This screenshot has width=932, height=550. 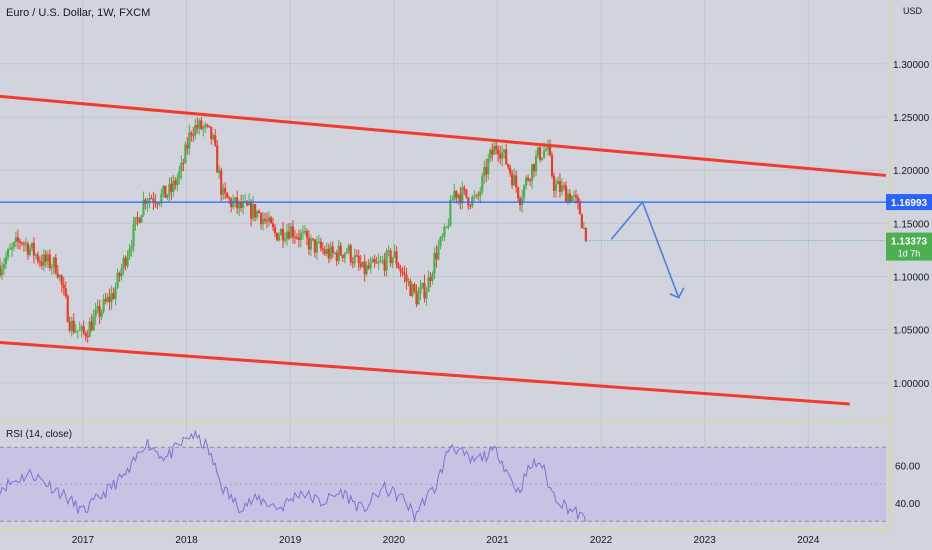 I want to click on price-tick-label: 1.30000, so click(x=911, y=65).